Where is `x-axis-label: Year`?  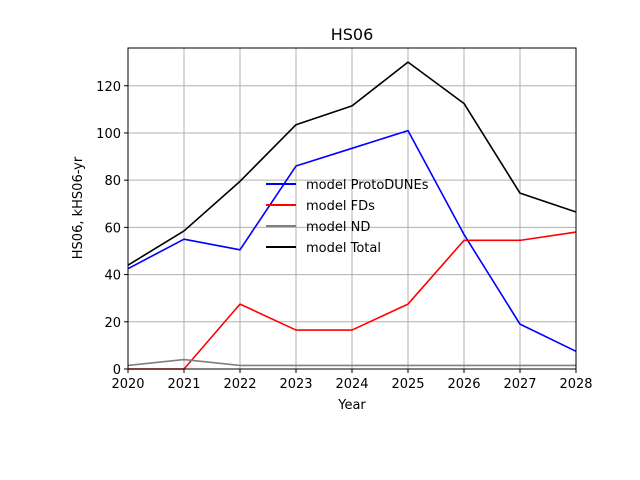 x-axis-label: Year is located at coordinates (351, 405).